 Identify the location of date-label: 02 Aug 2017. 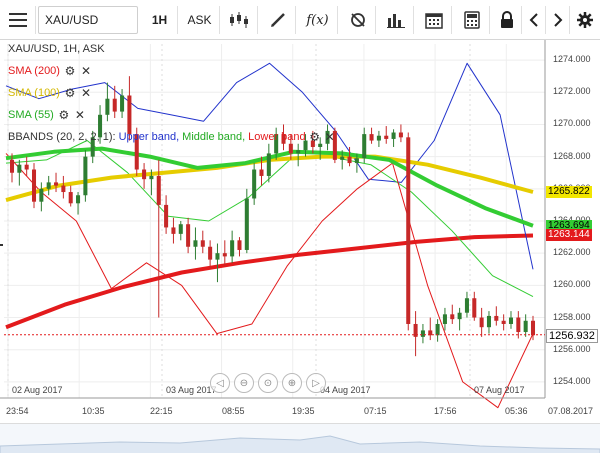
(37, 390).